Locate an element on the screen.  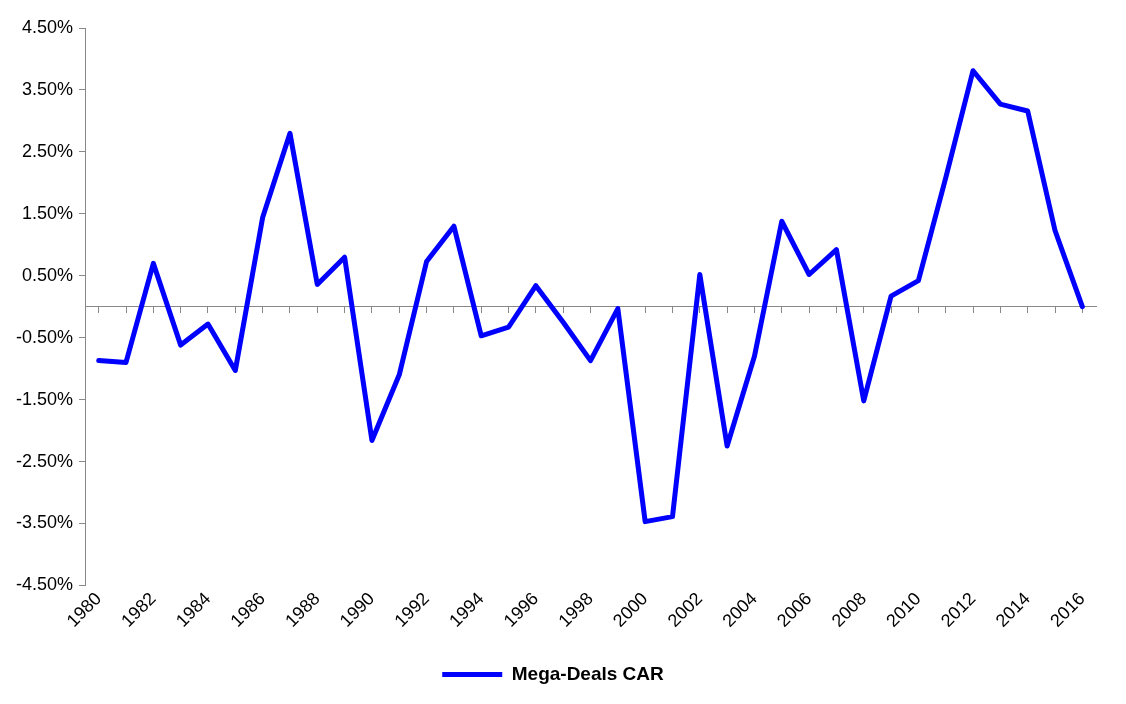
y-tick-label: 0.50% is located at coordinates (47, 274).